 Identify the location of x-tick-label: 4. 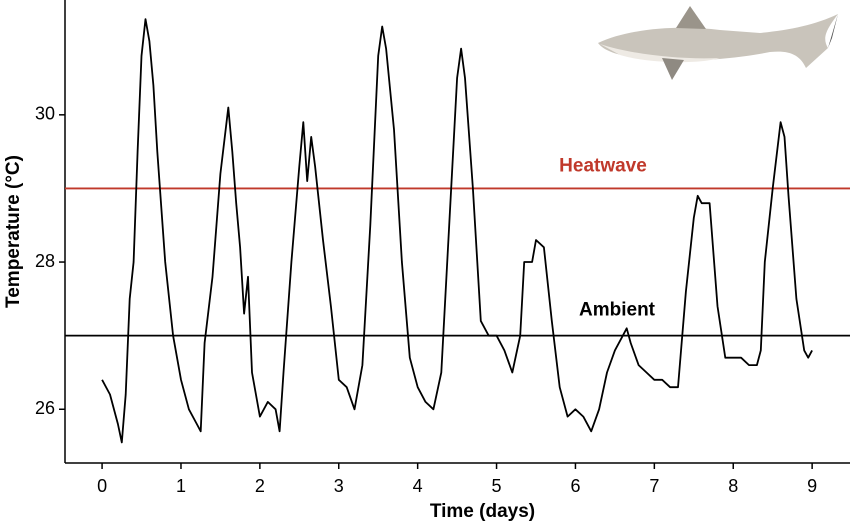
(418, 486).